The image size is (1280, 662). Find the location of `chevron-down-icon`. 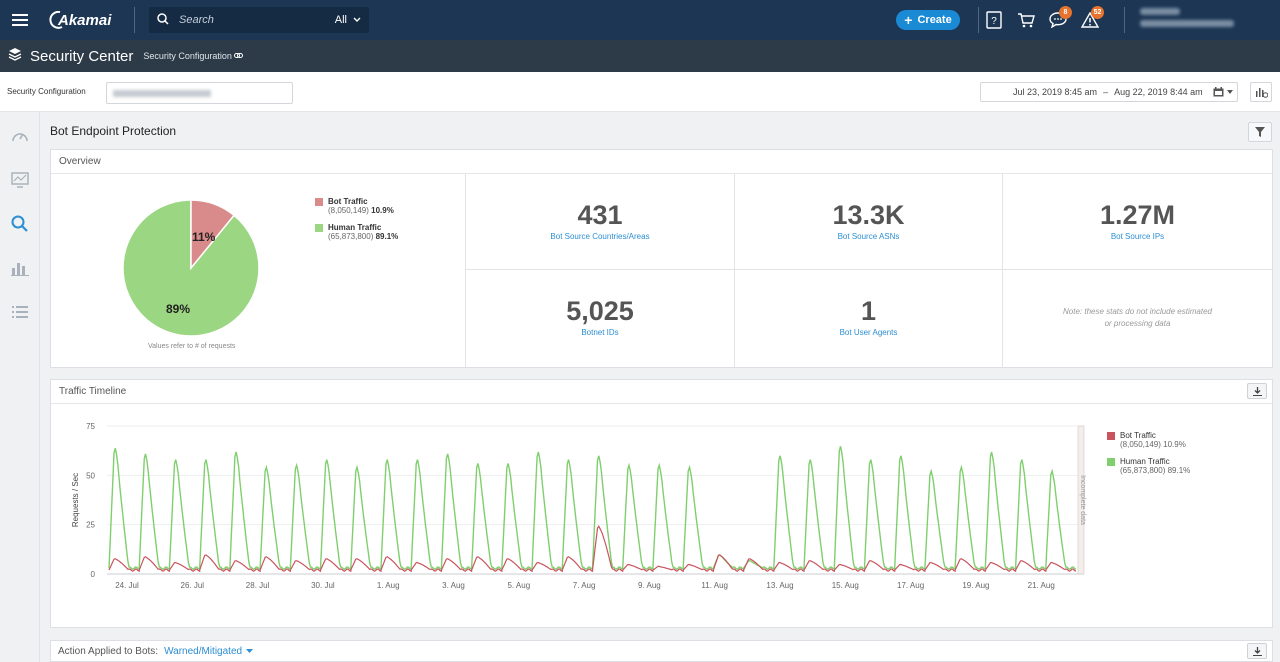

chevron-down-icon is located at coordinates (357, 19).